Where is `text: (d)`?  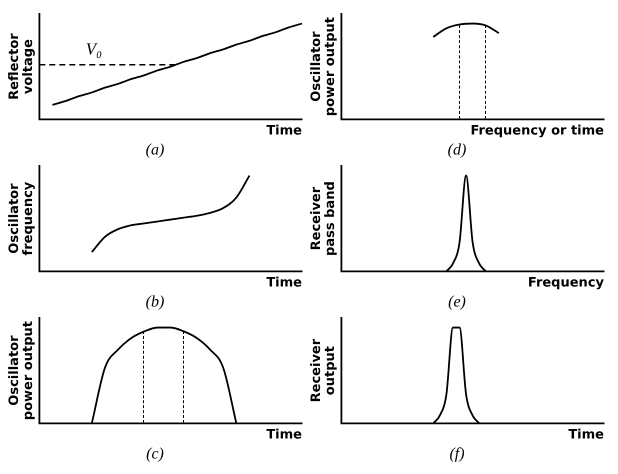
text: (d) is located at coordinates (457, 150).